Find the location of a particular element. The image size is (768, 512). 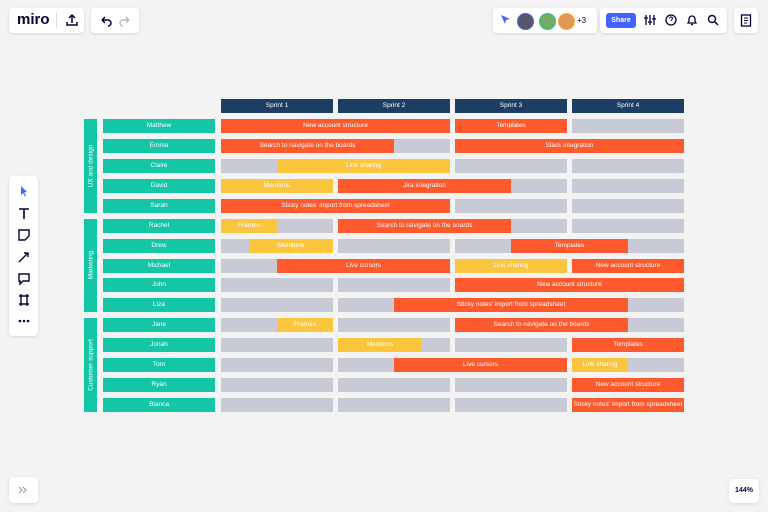

logo: miro is located at coordinates (33, 19).